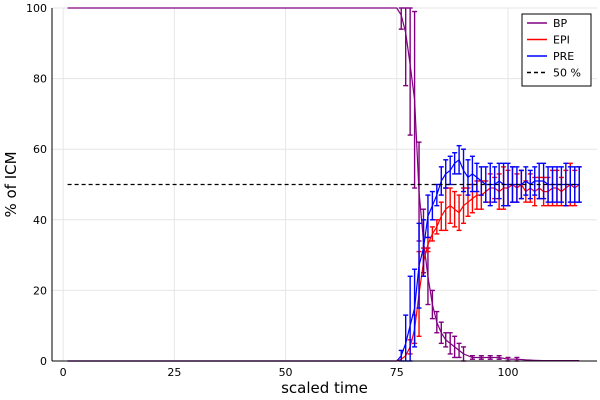  I want to click on legend-label: 50 %, so click(567, 73).